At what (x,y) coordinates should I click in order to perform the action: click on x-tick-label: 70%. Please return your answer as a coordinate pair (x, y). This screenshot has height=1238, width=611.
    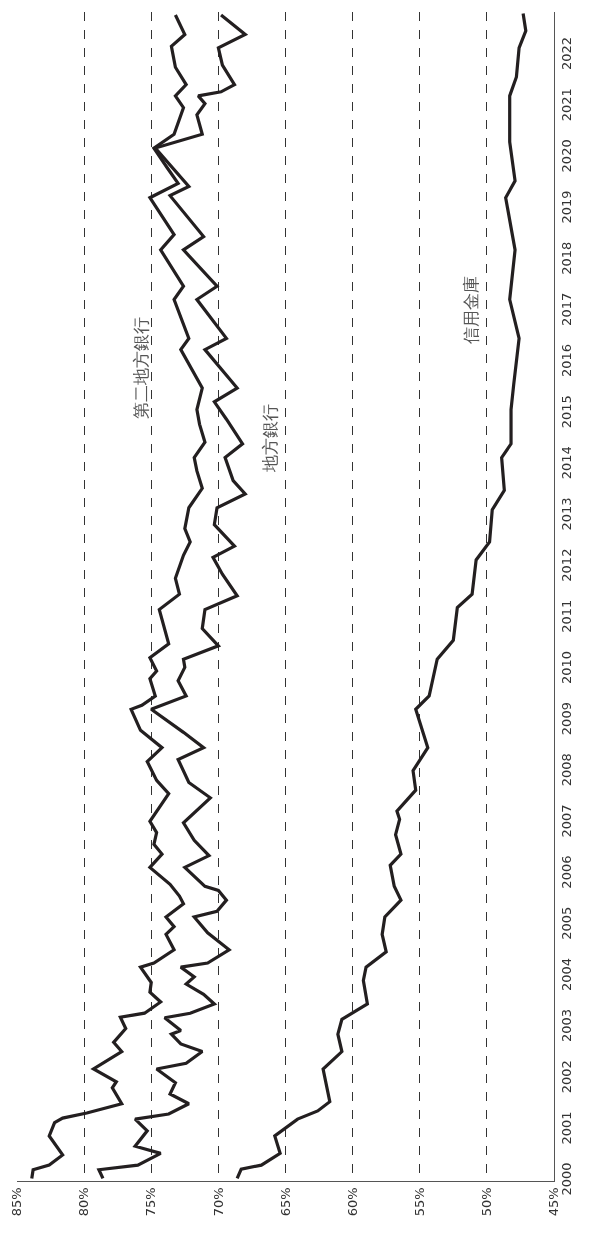
    Looking at the image, I should click on (218, 1202).